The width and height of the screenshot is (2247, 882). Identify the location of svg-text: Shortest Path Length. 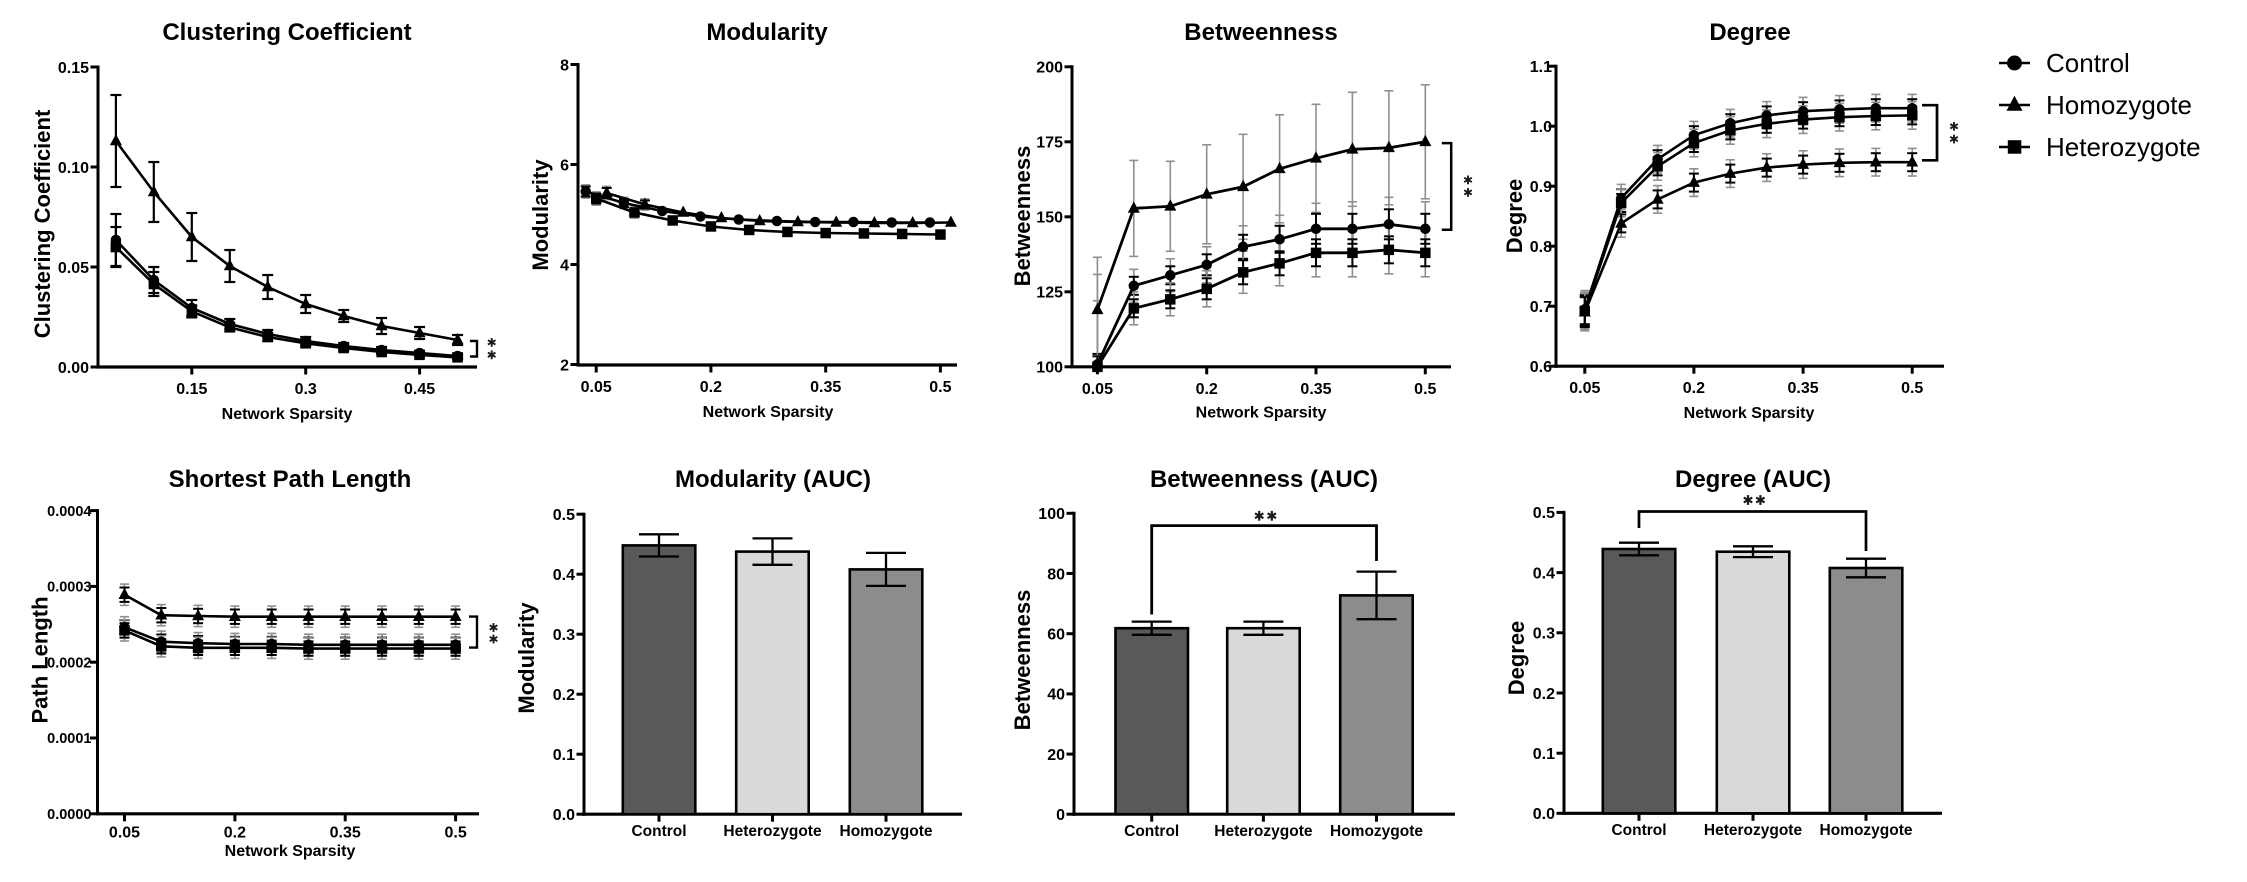
(290, 479).